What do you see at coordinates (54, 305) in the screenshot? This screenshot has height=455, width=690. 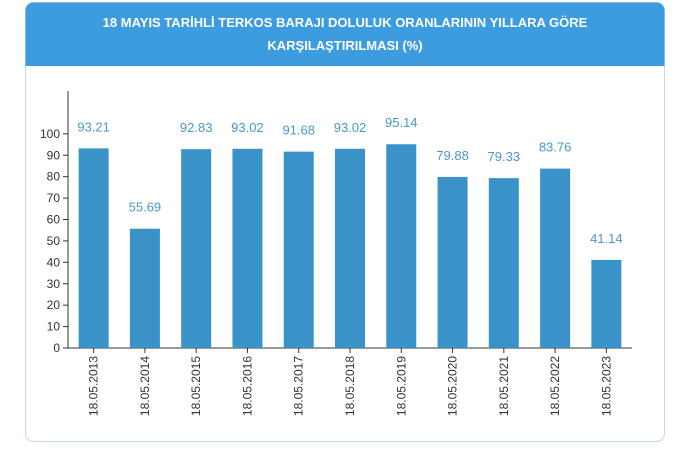 I see `y-tick-label: 20` at bounding box center [54, 305].